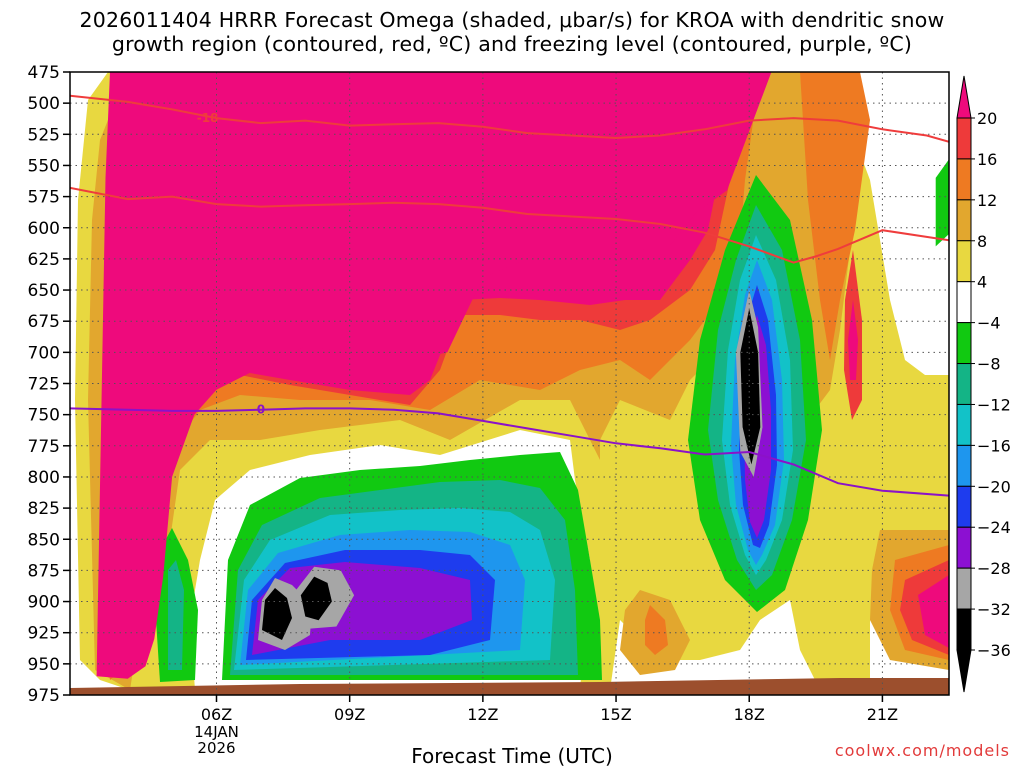 The width and height of the screenshot is (1024, 768). What do you see at coordinates (987, 200) in the screenshot?
I see `colorbar-label: 12` at bounding box center [987, 200].